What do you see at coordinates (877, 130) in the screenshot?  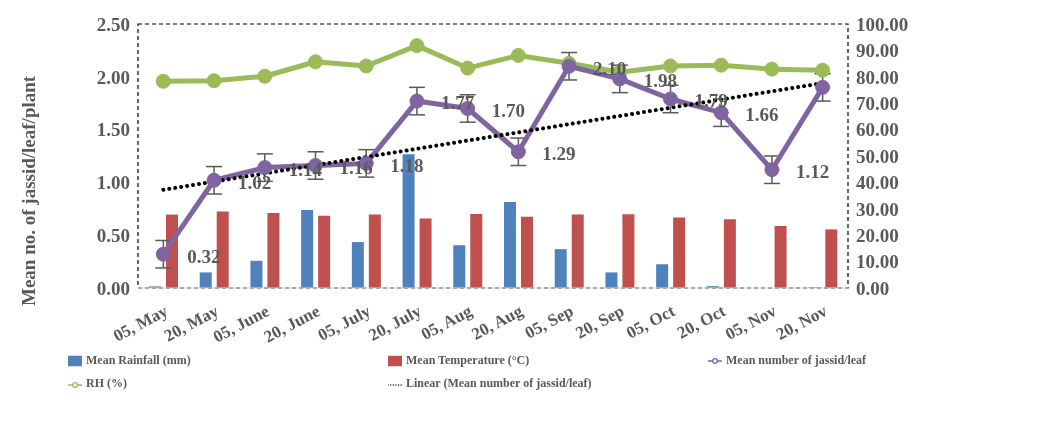 I see `y2-tick-label: 60.00` at bounding box center [877, 130].